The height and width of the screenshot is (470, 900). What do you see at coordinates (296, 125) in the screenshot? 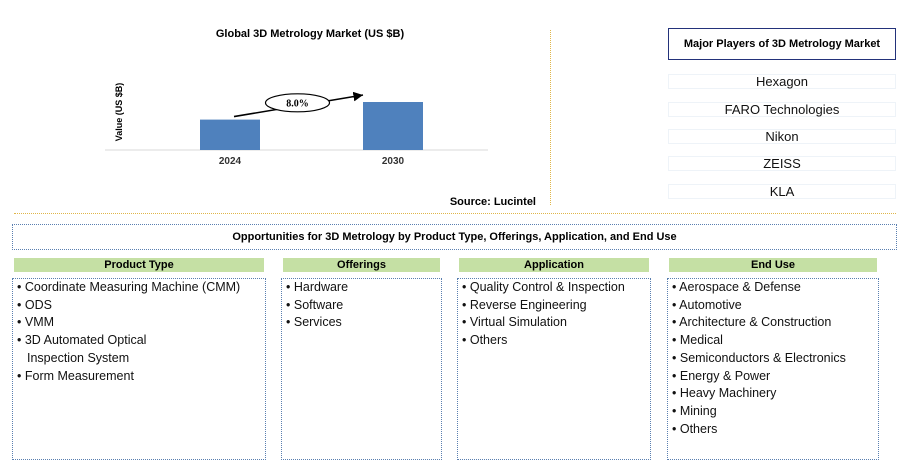
I see `bar-chart: Value (US $B) 2024 2030 8.0%` at bounding box center [296, 125].